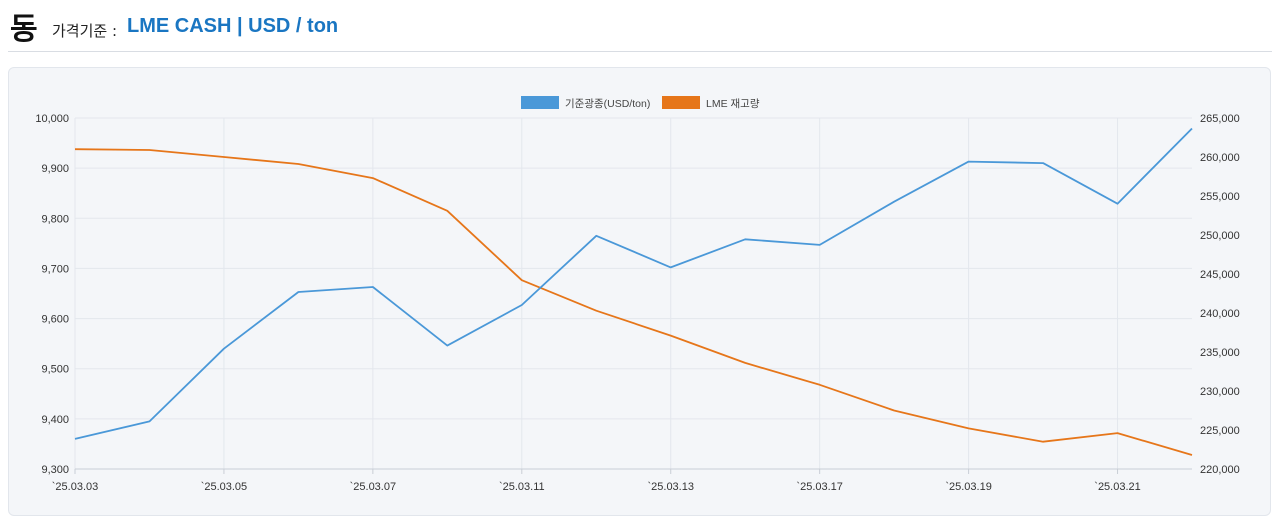 Image resolution: width=1280 pixels, height=524 pixels. Describe the element at coordinates (640, 26) in the screenshot. I see `page-header: 동 가격기준 : LME CASH | USD / ton` at that location.